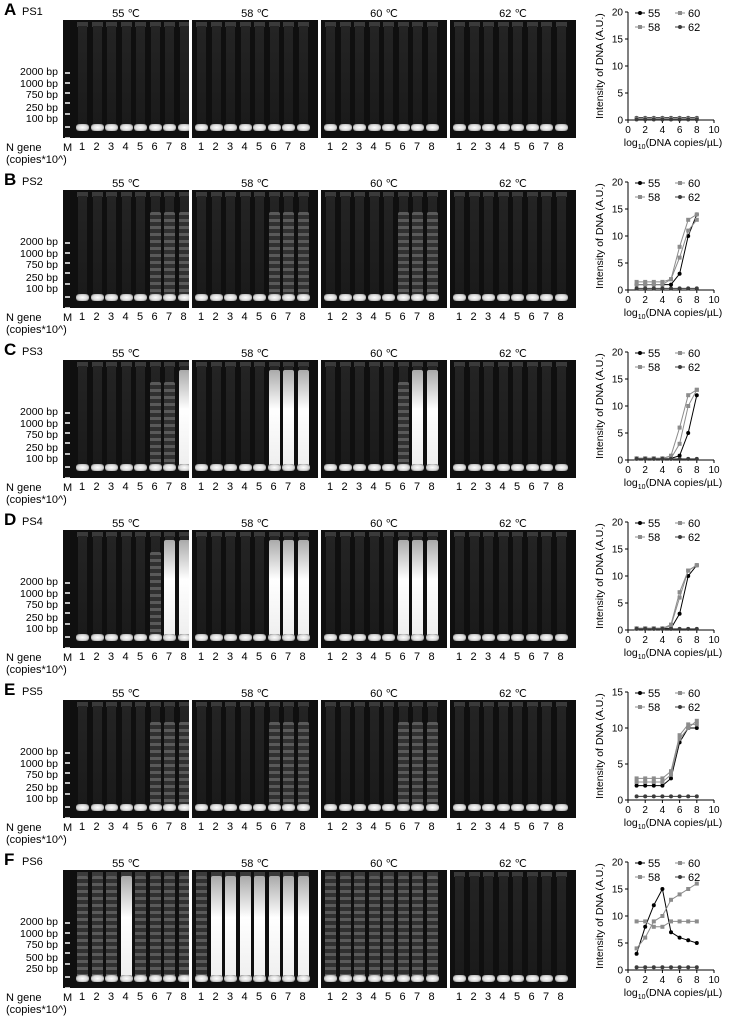 Image resolution: width=731 pixels, height=1024 pixels. I want to click on y-tick-label: 10, so click(618, 407).